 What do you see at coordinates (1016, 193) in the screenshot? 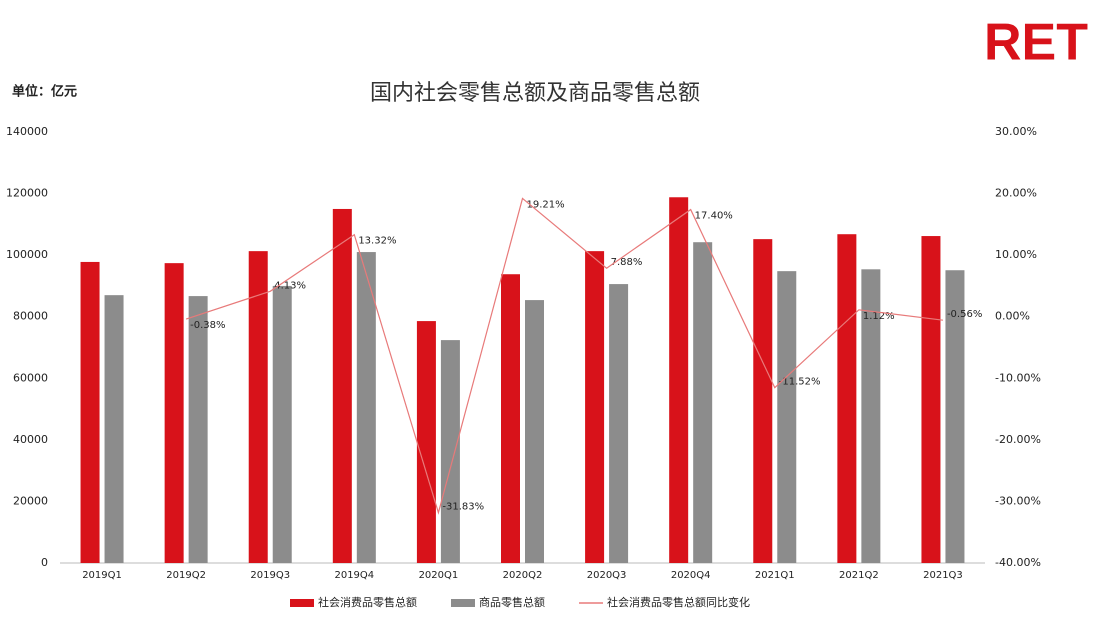
I see `y2-tick-label: 20.00%` at bounding box center [1016, 193].